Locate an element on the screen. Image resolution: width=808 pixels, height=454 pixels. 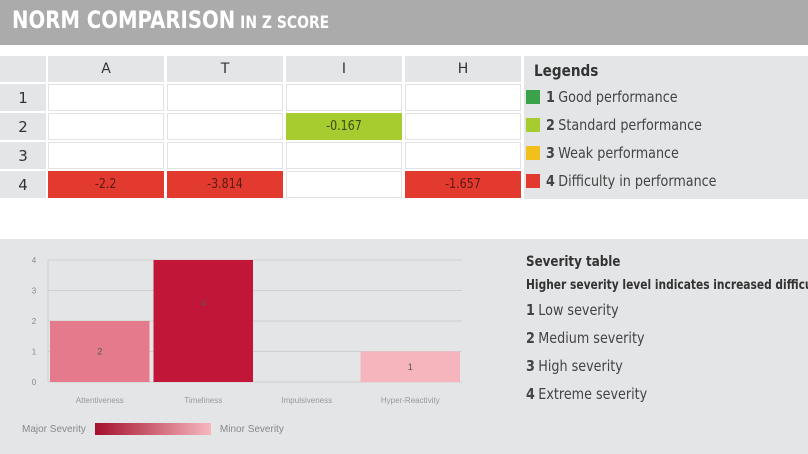
page-subtitle: IN Z SCORE is located at coordinates (285, 23).